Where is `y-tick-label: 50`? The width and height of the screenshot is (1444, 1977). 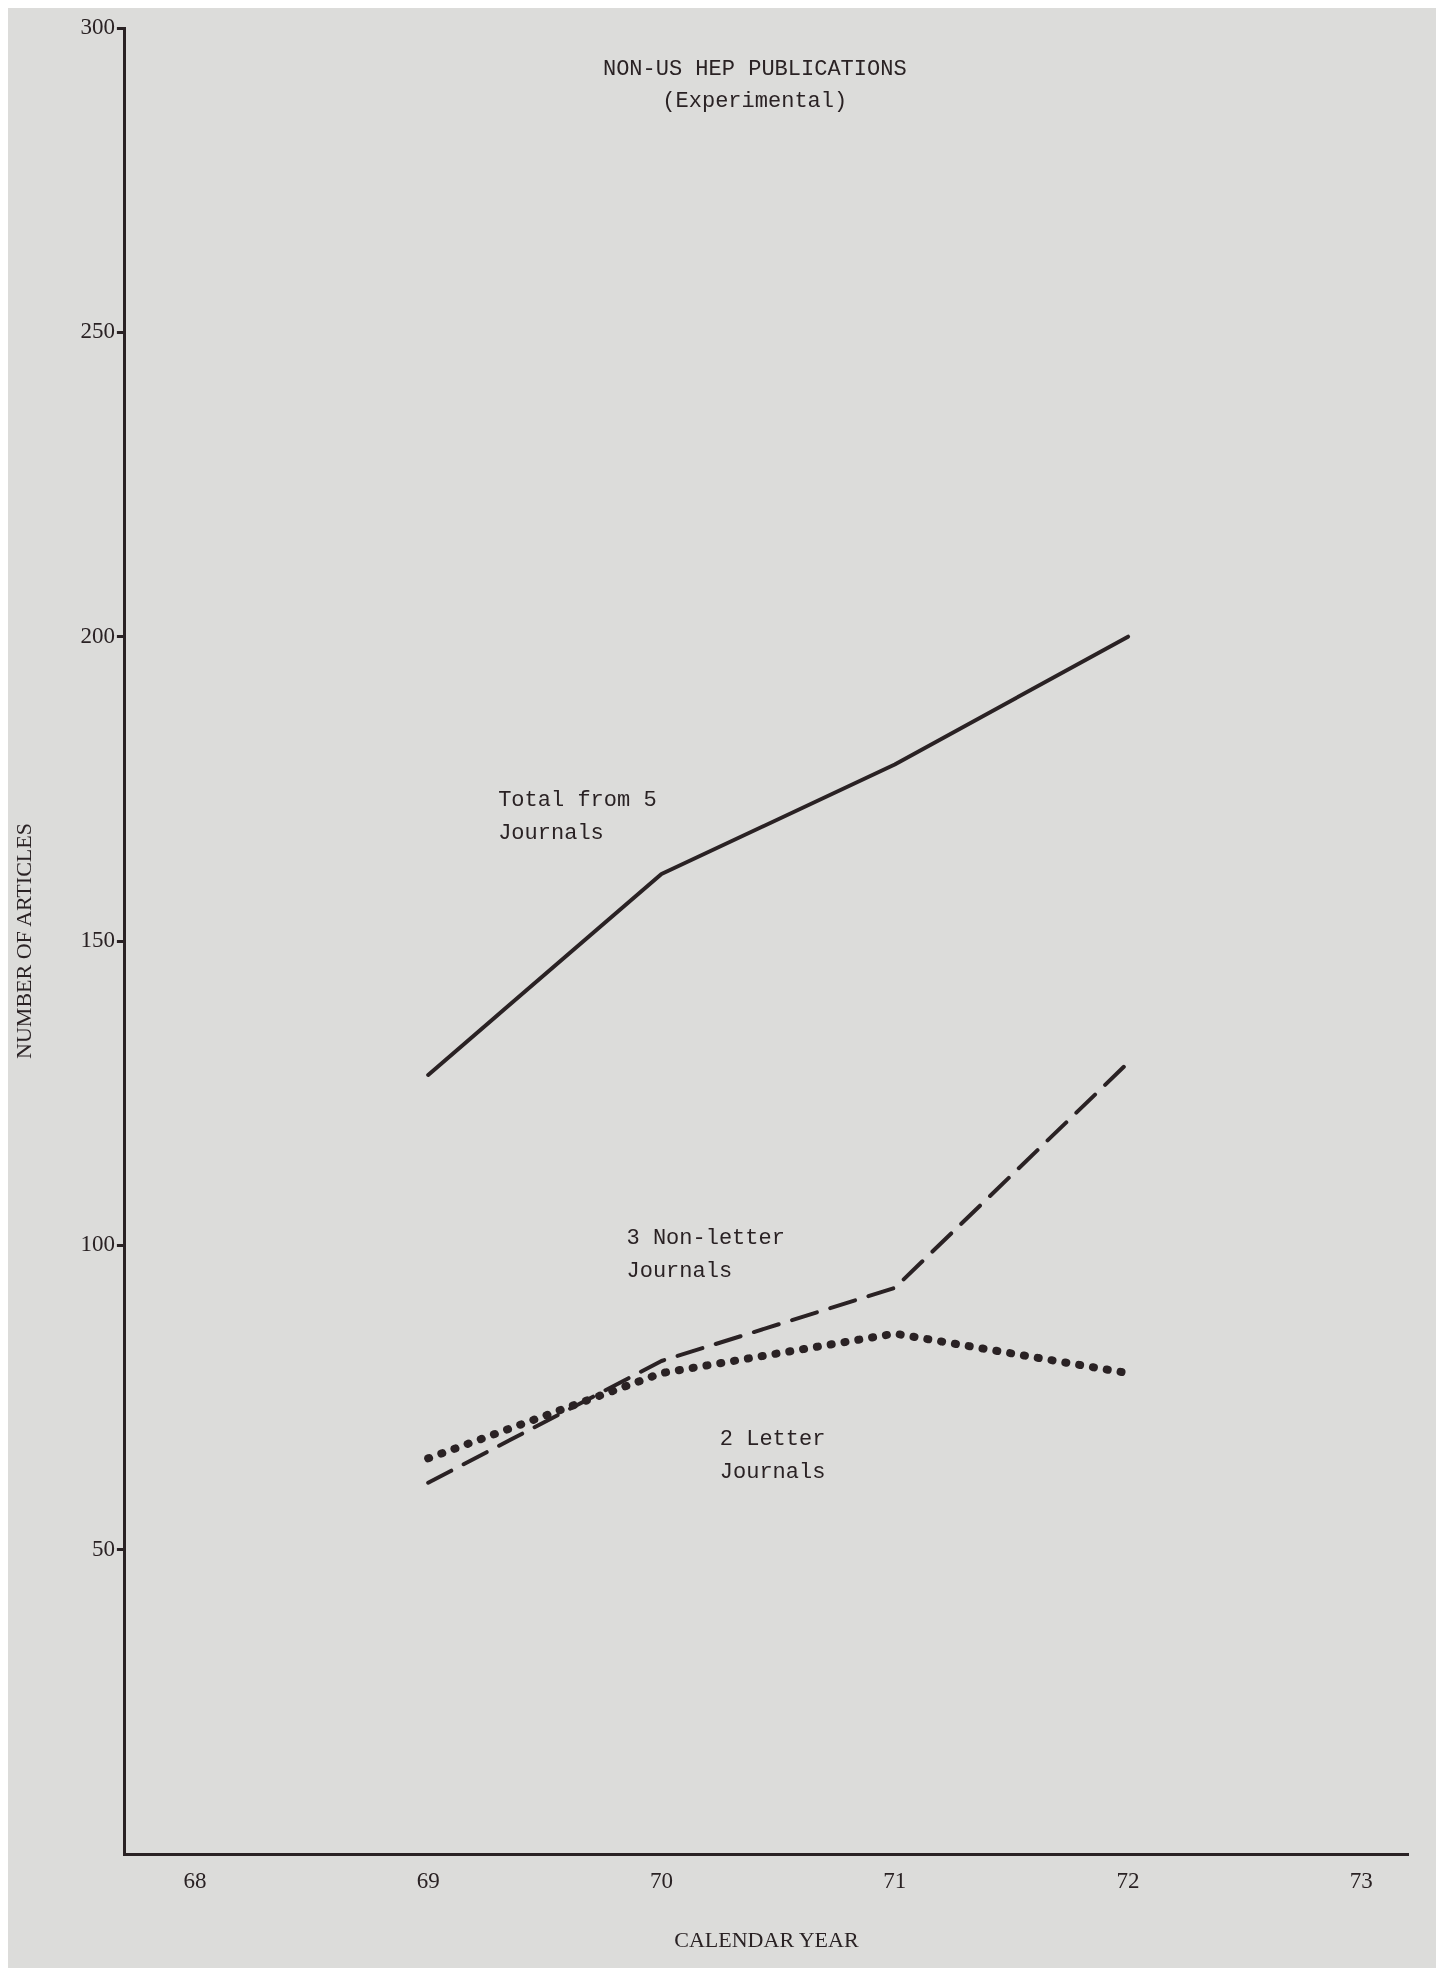 y-tick-label: 50 is located at coordinates (103, 1548).